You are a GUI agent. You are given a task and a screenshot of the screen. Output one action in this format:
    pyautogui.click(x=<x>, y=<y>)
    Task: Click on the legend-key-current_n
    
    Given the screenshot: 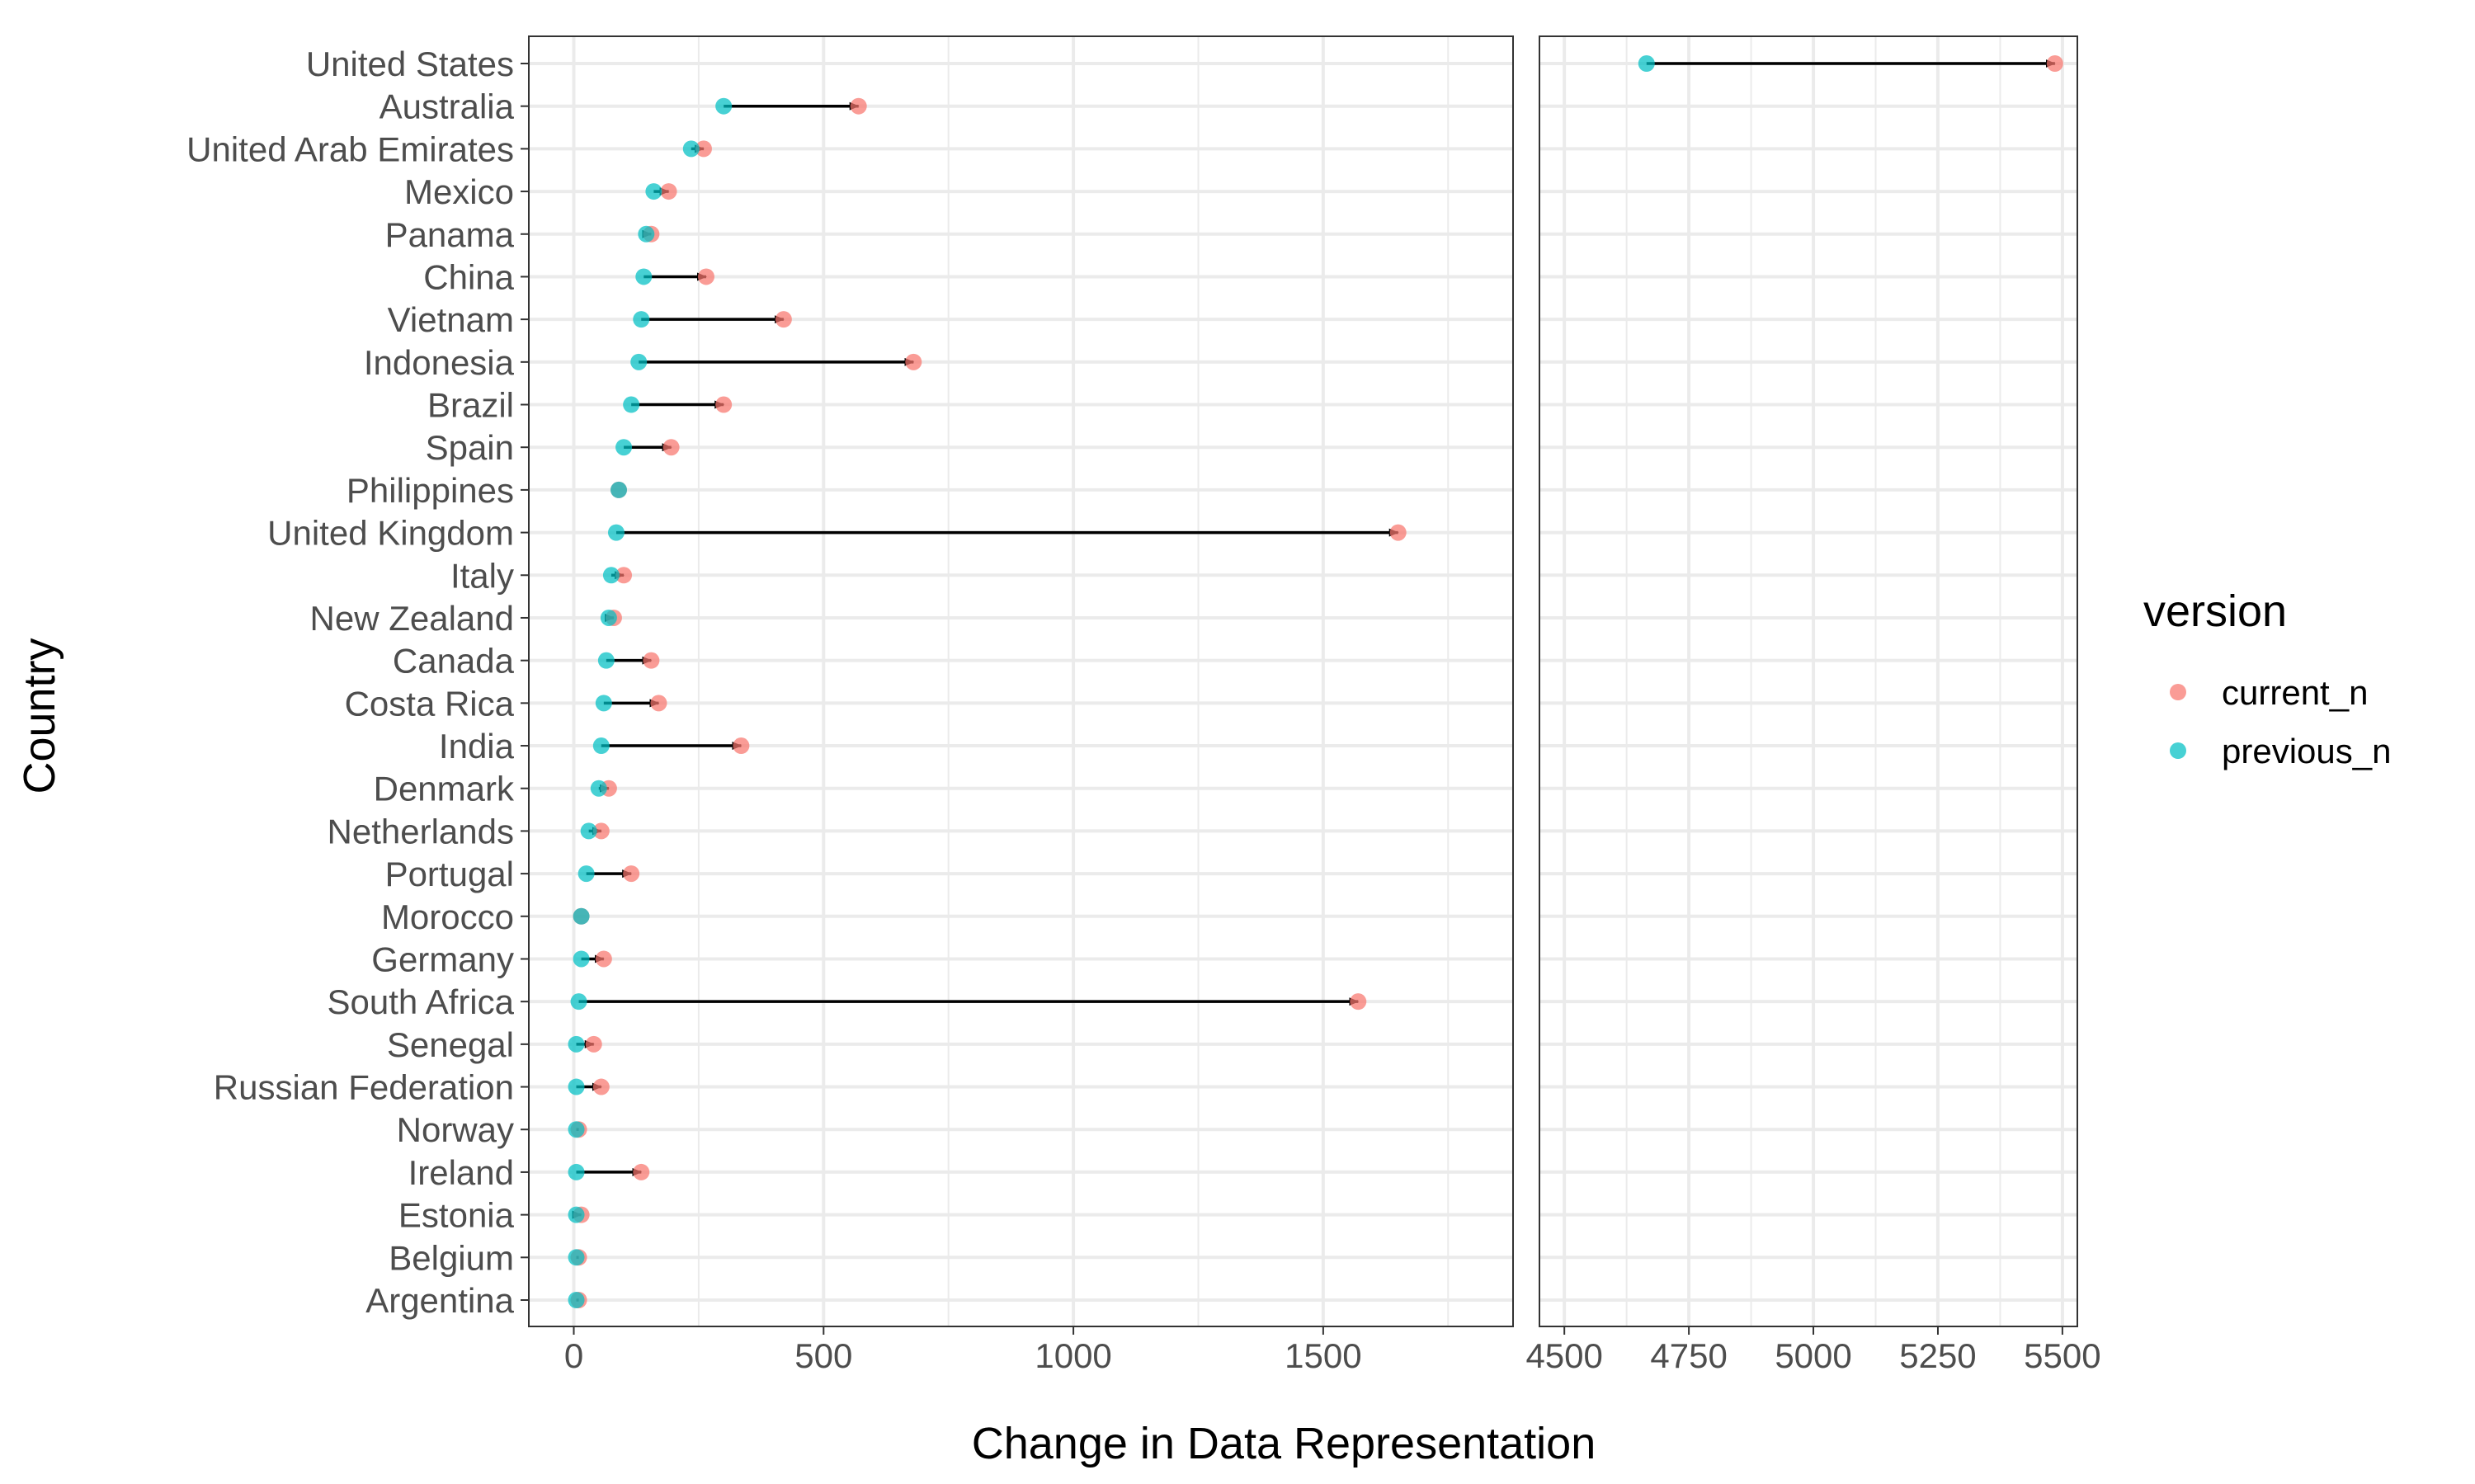 What is the action you would take?
    pyautogui.click(x=2178, y=692)
    